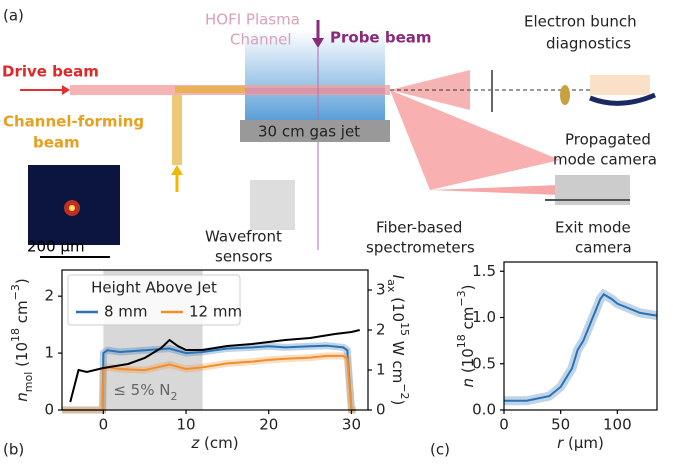 Image resolution: width=673 pixels, height=466 pixels. I want to click on label-part: 15, so click(405, 329).